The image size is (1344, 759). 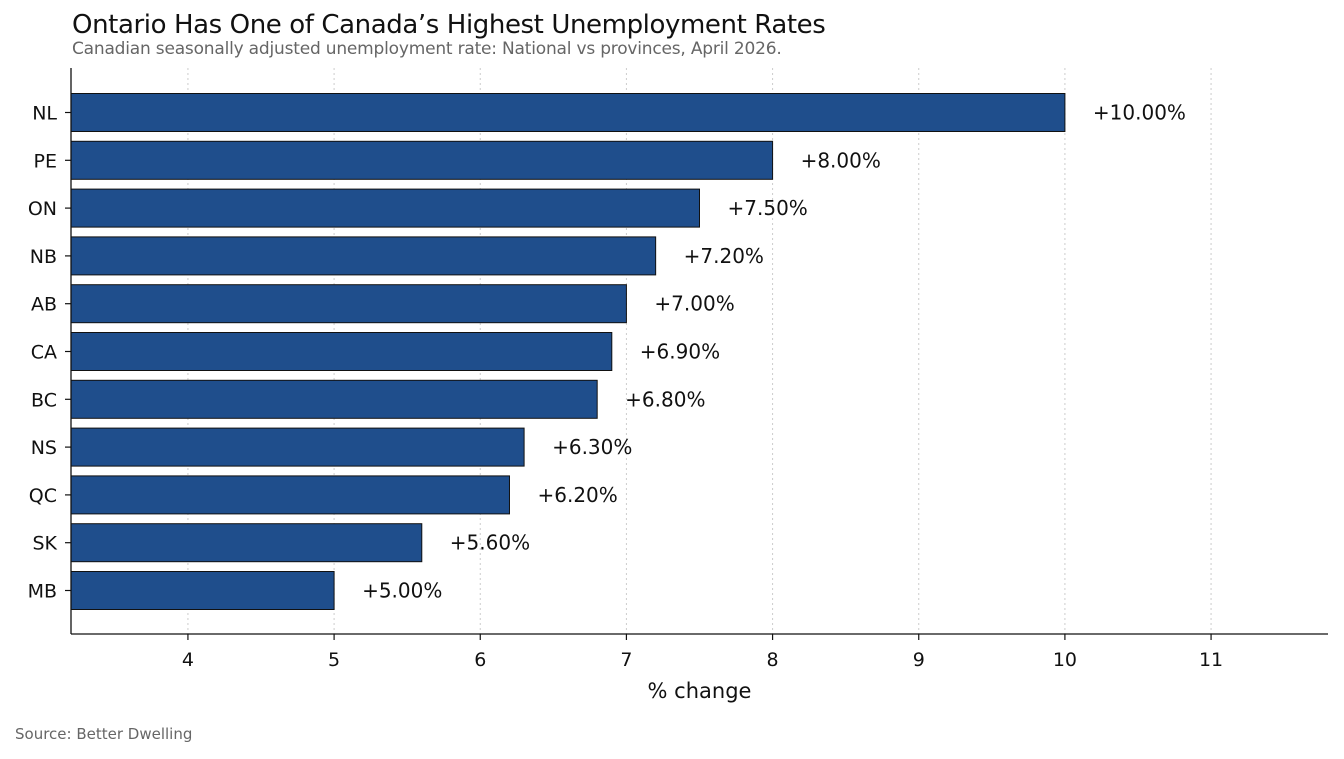 I want to click on data-label: +5.60%, so click(x=490, y=543).